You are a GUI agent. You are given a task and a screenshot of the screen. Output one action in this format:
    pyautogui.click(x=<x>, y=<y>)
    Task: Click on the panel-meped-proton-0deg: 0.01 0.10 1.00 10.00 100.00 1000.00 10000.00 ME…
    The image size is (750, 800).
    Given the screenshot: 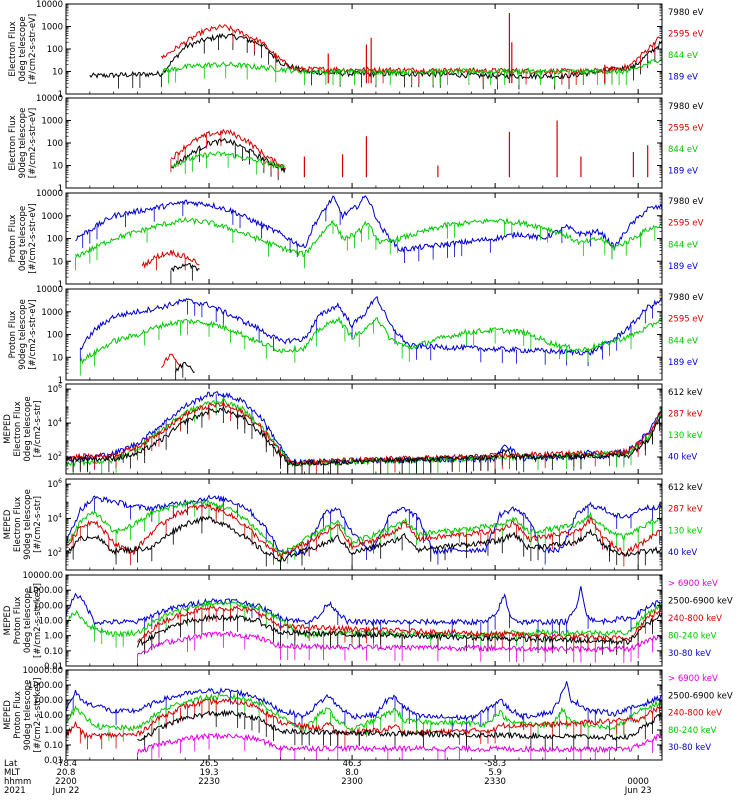 What is the action you would take?
    pyautogui.click(x=368, y=621)
    